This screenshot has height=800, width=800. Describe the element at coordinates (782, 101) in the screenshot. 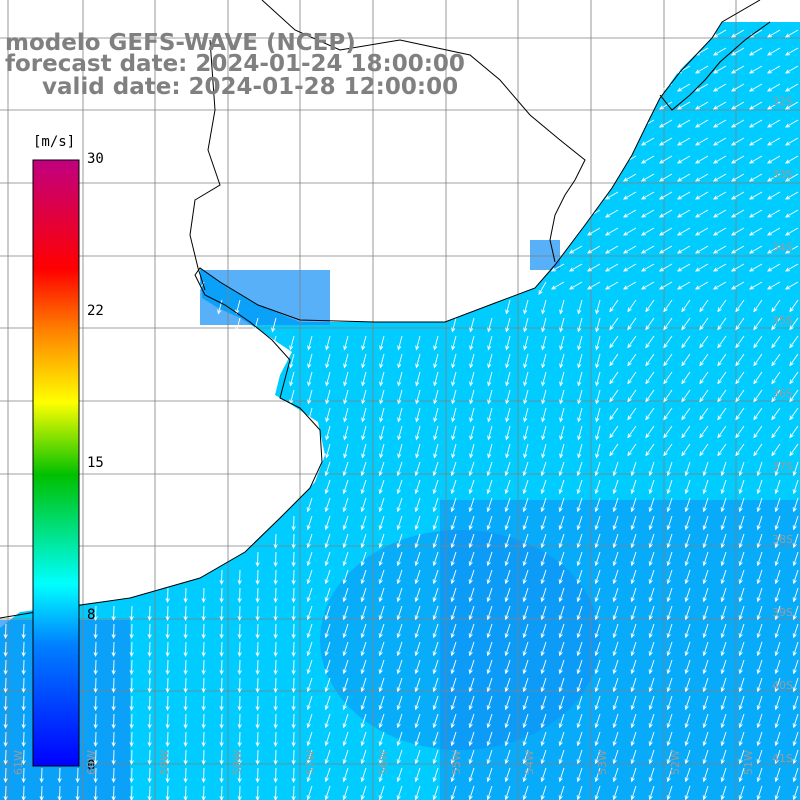

I see `latitude-label: 32S` at that location.